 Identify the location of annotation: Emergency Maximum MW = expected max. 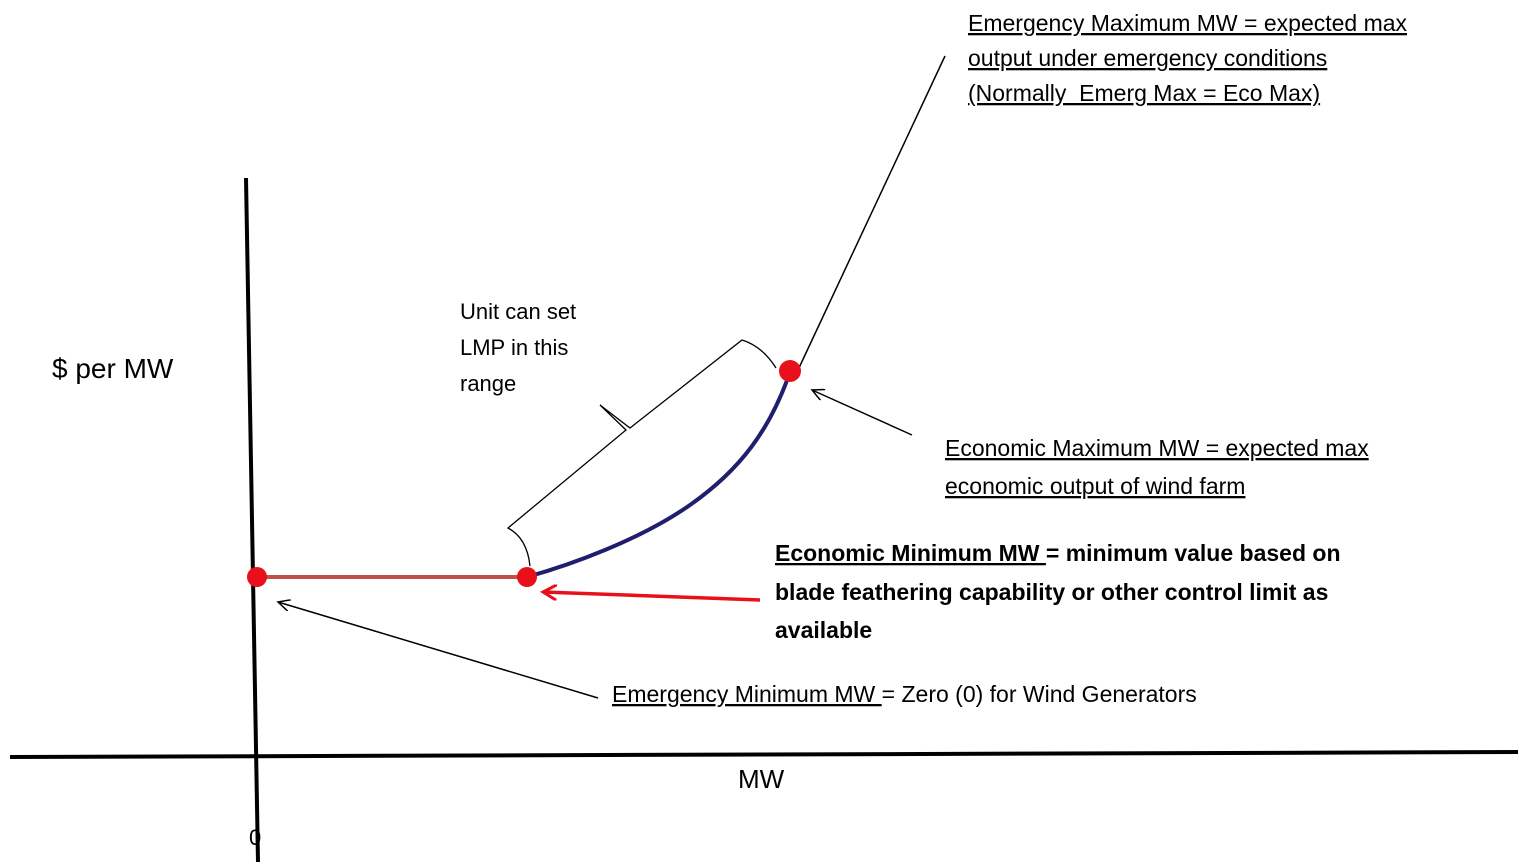
(1188, 23).